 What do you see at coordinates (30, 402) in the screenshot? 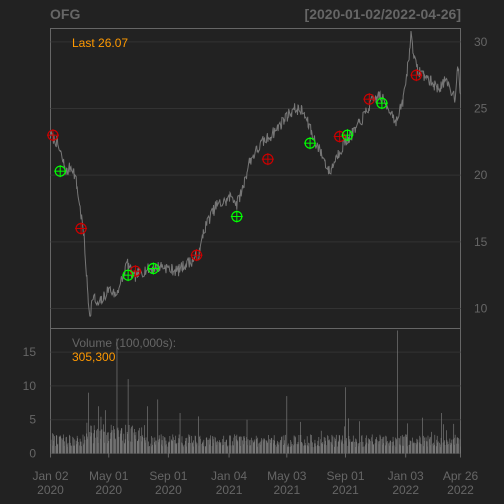
I see `volume-y-axis: 0 5 10 15` at bounding box center [30, 402].